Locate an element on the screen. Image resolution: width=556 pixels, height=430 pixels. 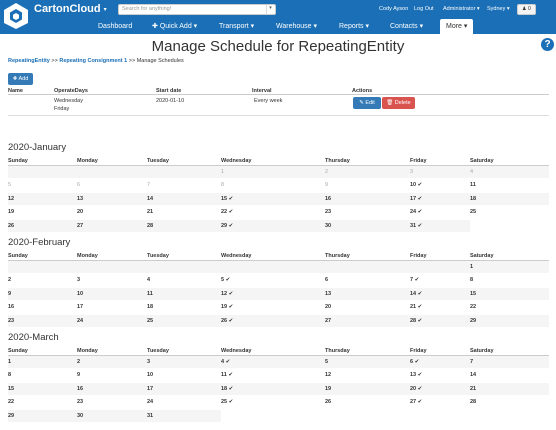
calendar-day: 29 ✔ is located at coordinates (227, 225).